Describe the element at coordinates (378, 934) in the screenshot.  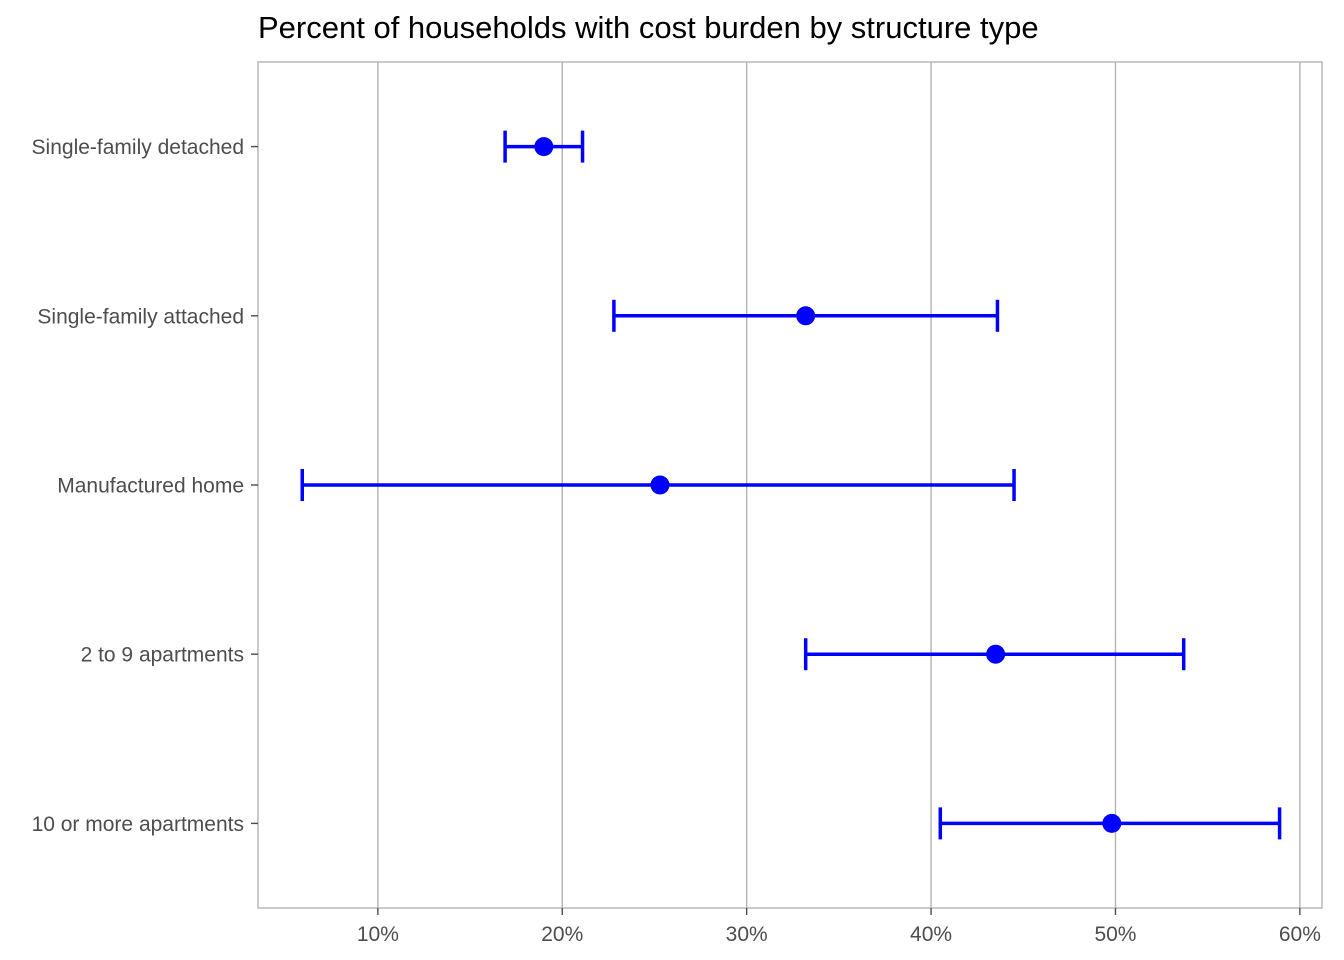
I see `x-tick-label: 10%` at that location.